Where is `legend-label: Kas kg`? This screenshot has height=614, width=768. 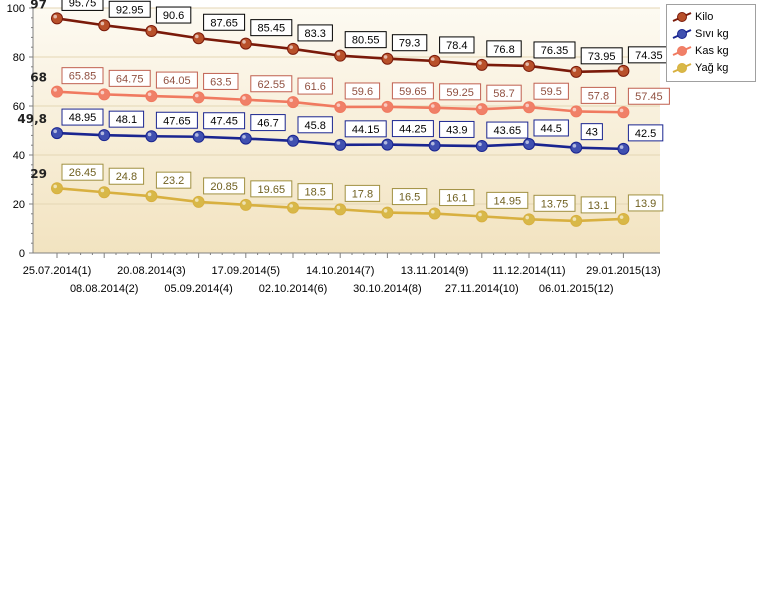
legend-label: Kas kg is located at coordinates (712, 51).